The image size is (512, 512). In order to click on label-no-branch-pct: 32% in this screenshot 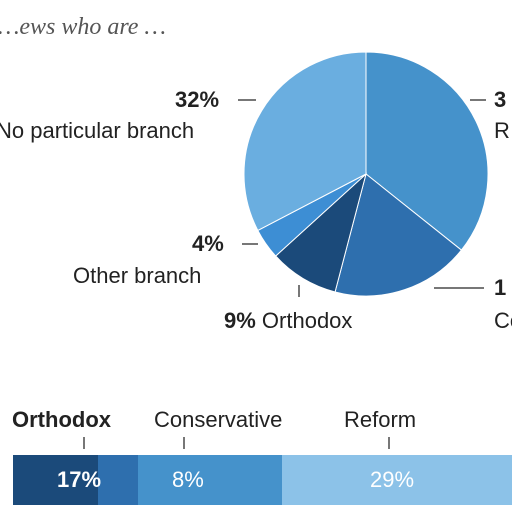, I will do `click(197, 100)`.